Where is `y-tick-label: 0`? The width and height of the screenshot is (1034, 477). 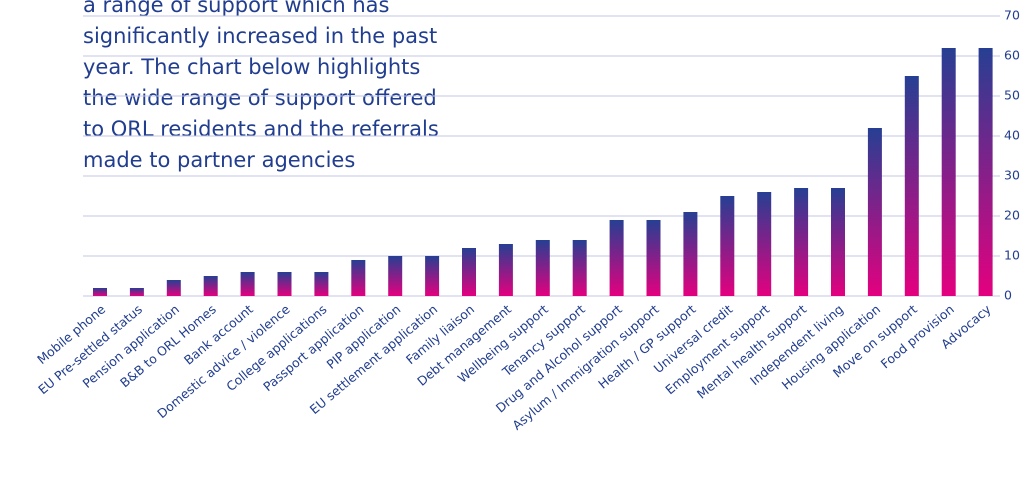 y-tick-label: 0 is located at coordinates (1008, 295).